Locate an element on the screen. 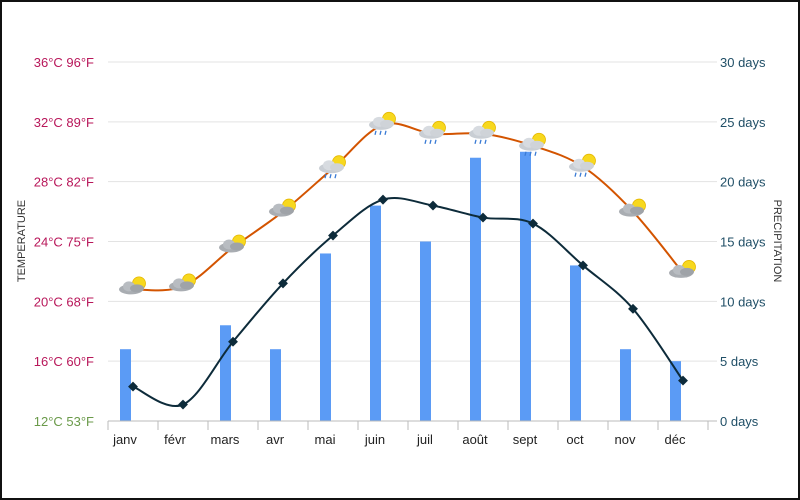  left-tick-label: 12°C 53°F is located at coordinates (64, 421).